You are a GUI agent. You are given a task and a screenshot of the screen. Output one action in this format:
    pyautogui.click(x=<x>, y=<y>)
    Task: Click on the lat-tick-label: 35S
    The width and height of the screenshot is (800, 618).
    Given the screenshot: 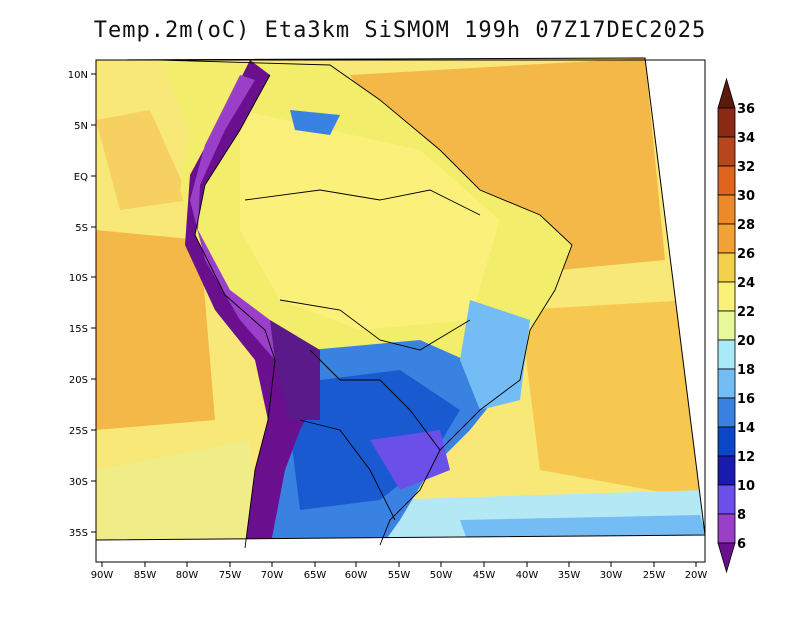 What is the action you would take?
    pyautogui.click(x=78, y=533)
    